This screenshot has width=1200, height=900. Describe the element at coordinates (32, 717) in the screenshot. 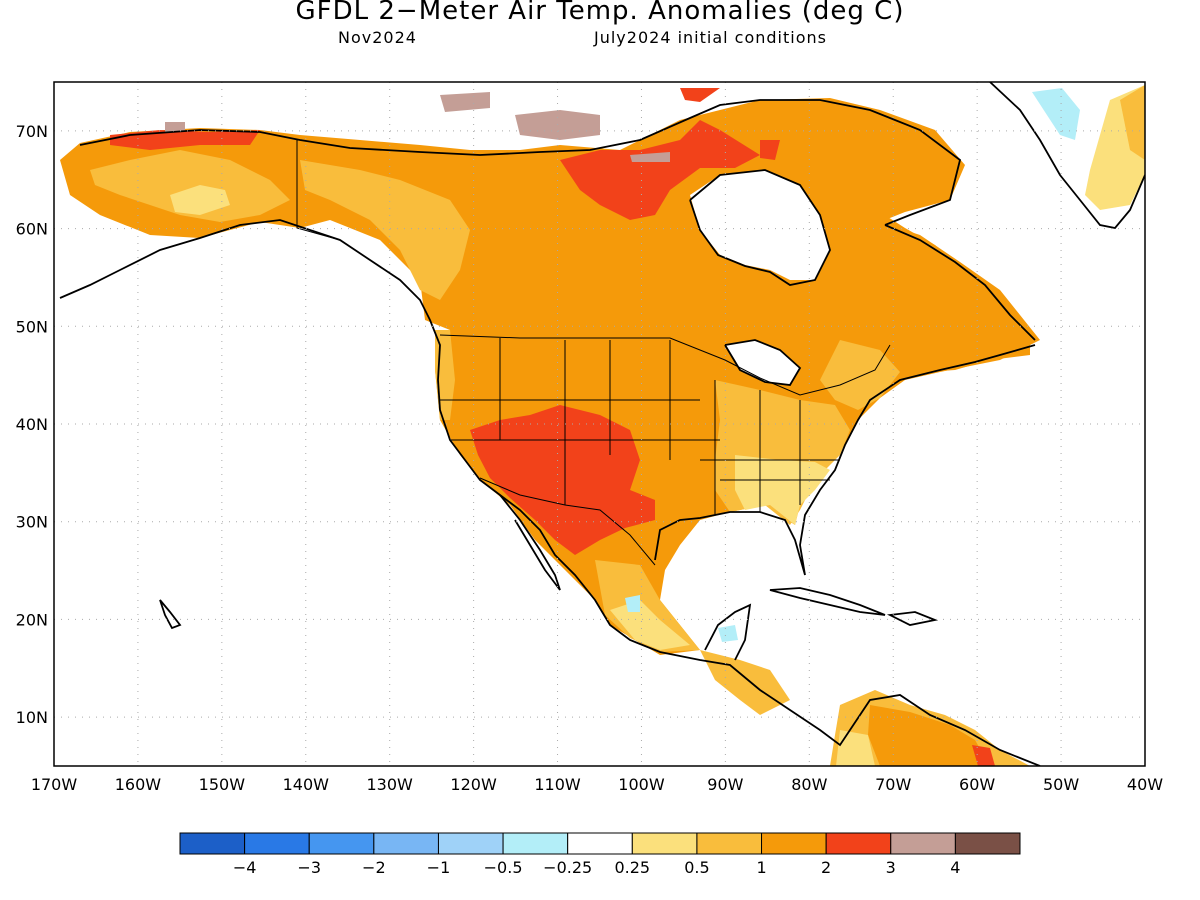

I see `lat-tick-label: 10N` at that location.